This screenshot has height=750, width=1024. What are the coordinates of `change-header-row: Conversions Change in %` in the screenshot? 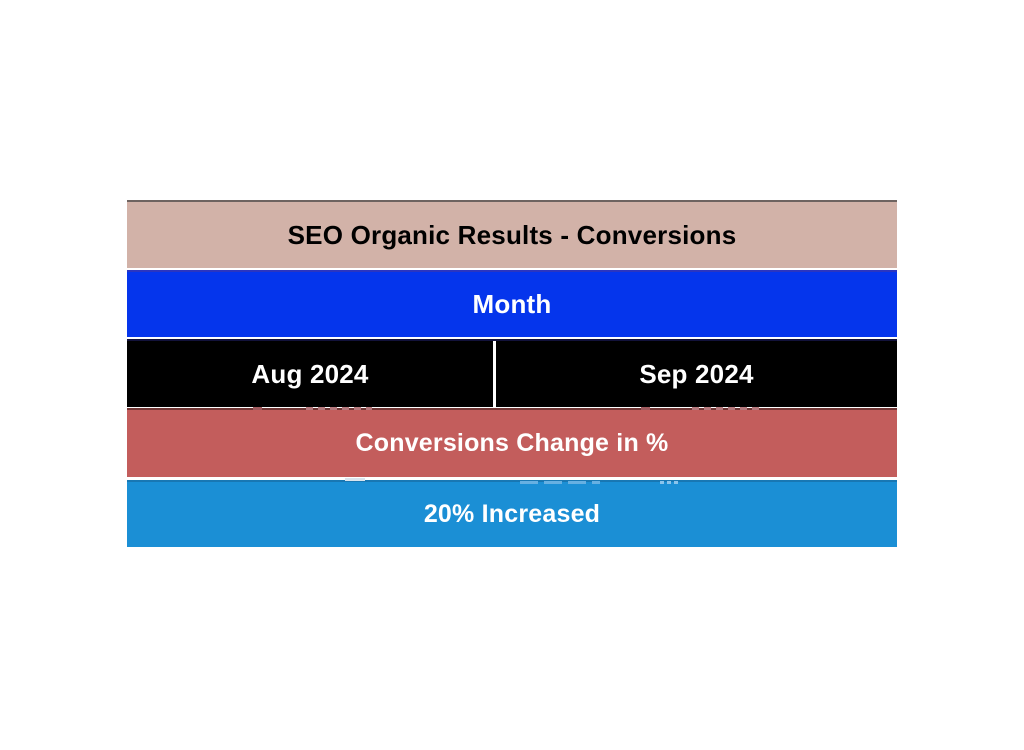 It's located at (512, 442).